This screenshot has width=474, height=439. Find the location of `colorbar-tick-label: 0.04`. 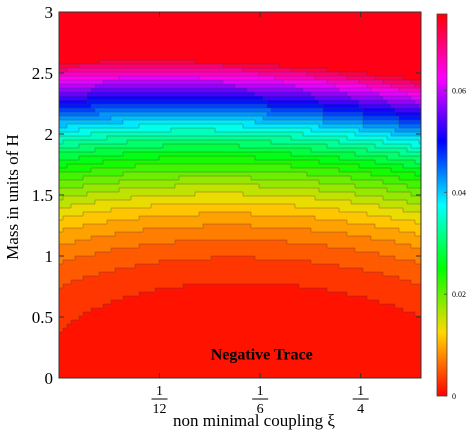

colorbar-tick-label: 0.04 is located at coordinates (459, 192).